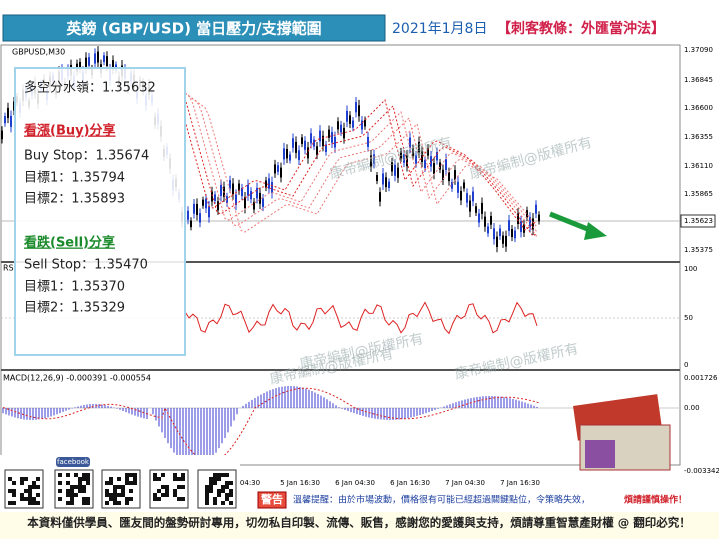 The height and width of the screenshot is (543, 719). I want to click on footer-band, so click(359, 525).